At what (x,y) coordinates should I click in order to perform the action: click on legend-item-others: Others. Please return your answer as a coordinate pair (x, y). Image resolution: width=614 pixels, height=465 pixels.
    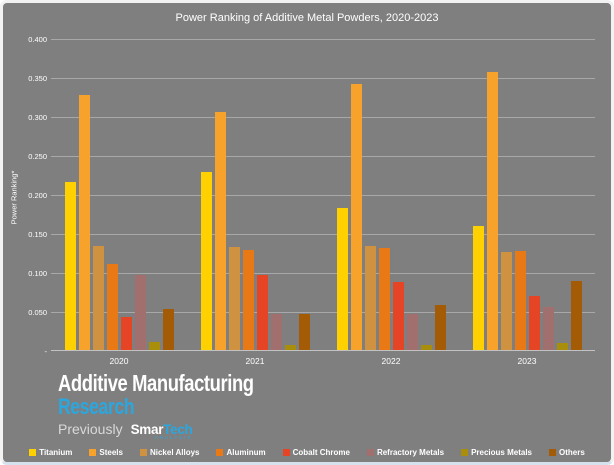
    Looking at the image, I should click on (567, 452).